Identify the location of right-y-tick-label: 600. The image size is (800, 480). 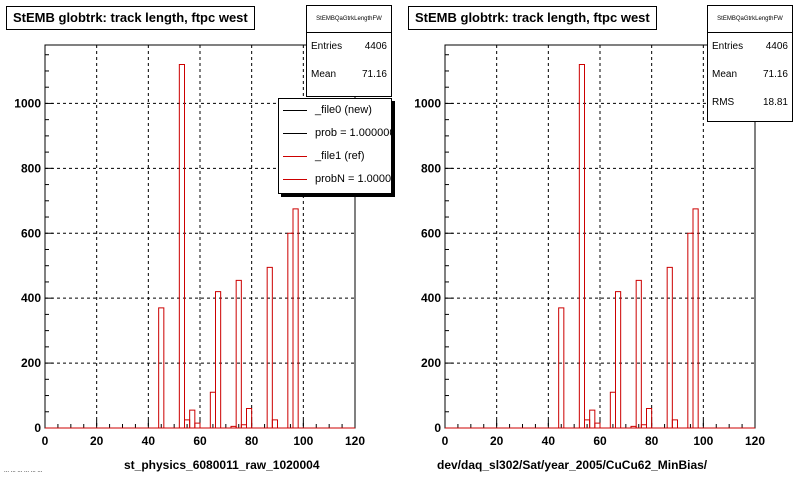
(431, 233).